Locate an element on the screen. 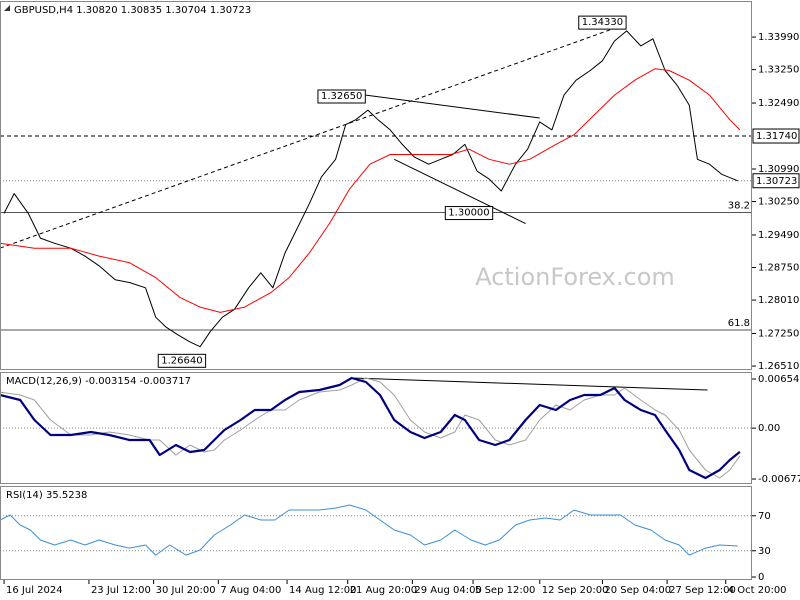 This screenshot has width=800, height=600. panel is located at coordinates (376, 530).